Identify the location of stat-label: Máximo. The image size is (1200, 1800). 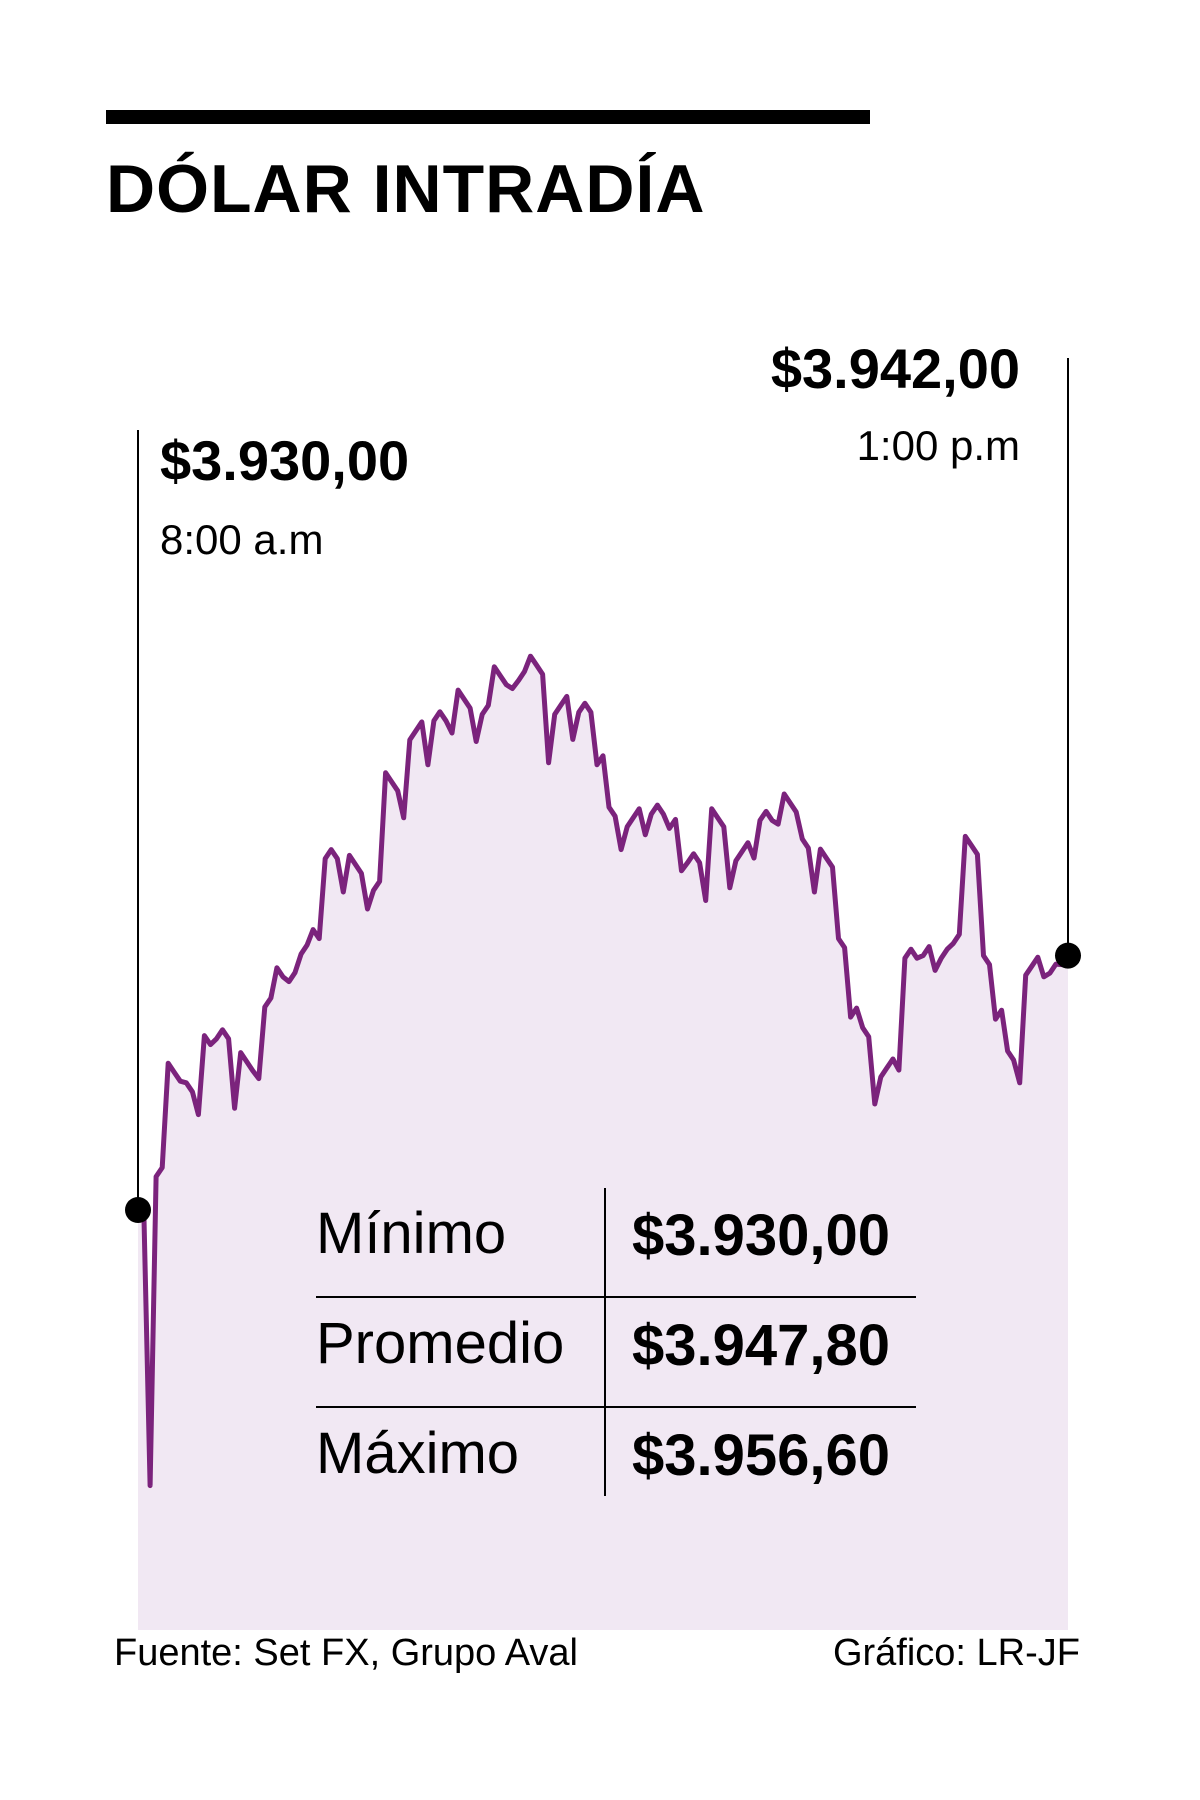
(418, 1453).